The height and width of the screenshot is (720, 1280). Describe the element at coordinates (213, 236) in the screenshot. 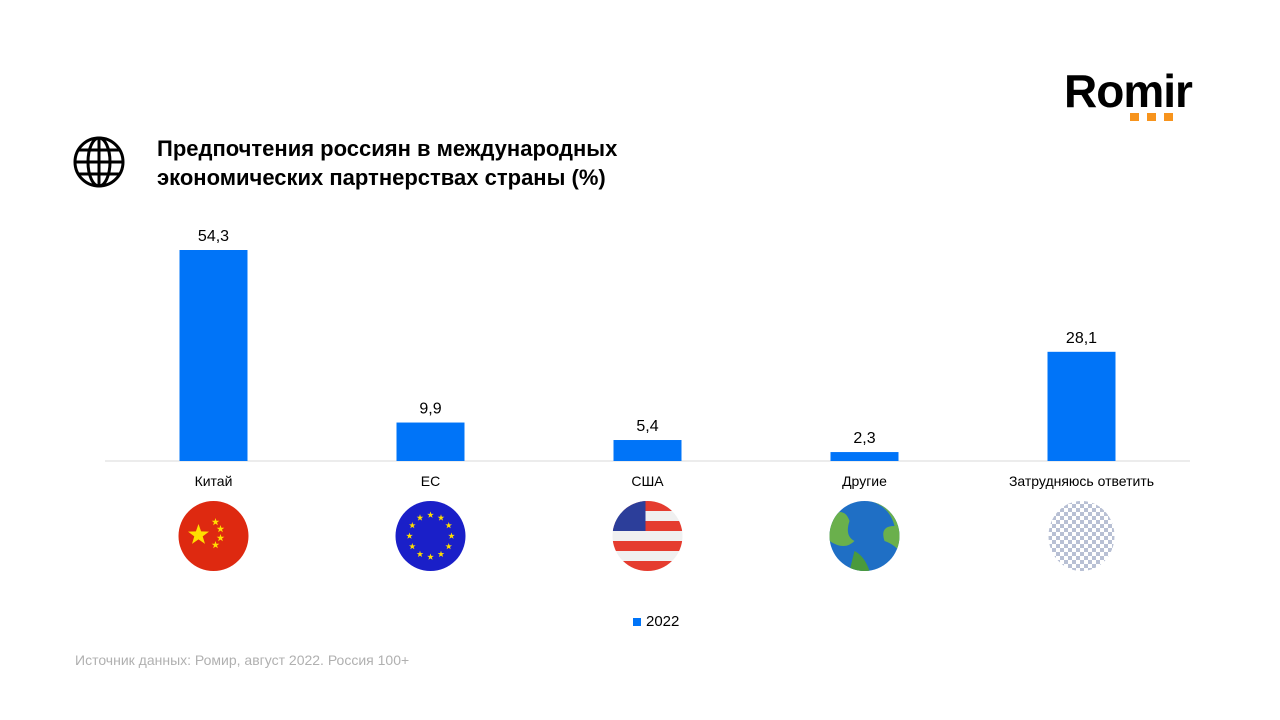

I see `data-label: 54,3` at that location.